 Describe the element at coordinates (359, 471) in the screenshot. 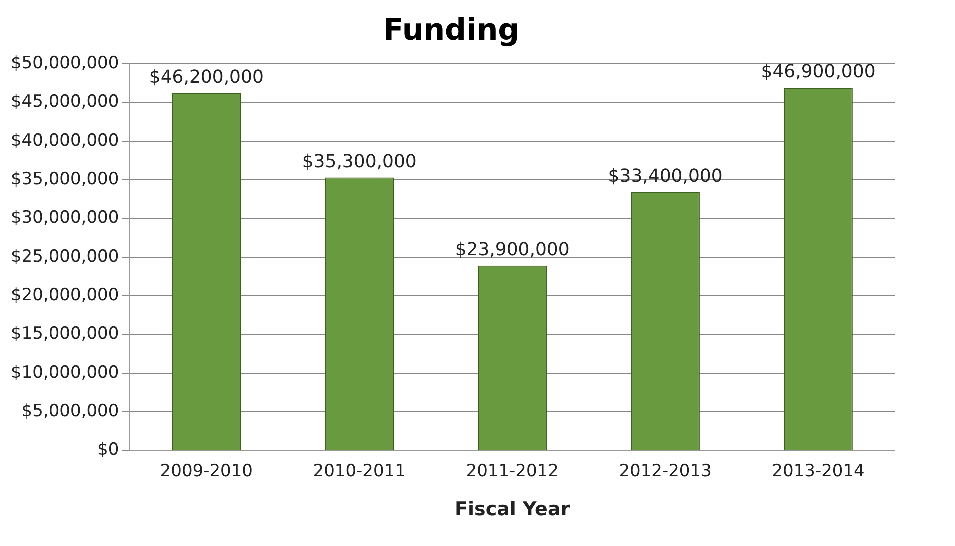

I see `x-tick-label: 2010-2011` at that location.